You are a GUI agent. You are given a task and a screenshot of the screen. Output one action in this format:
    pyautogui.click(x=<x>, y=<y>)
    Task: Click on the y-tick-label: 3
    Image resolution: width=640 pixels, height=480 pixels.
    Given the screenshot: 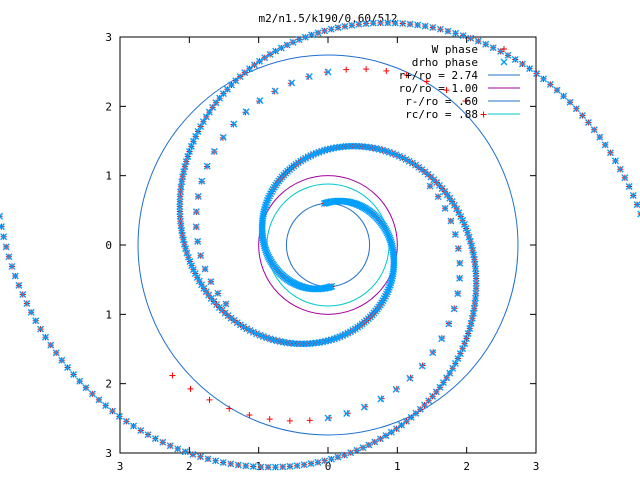 What is the action you would take?
    pyautogui.click(x=108, y=453)
    